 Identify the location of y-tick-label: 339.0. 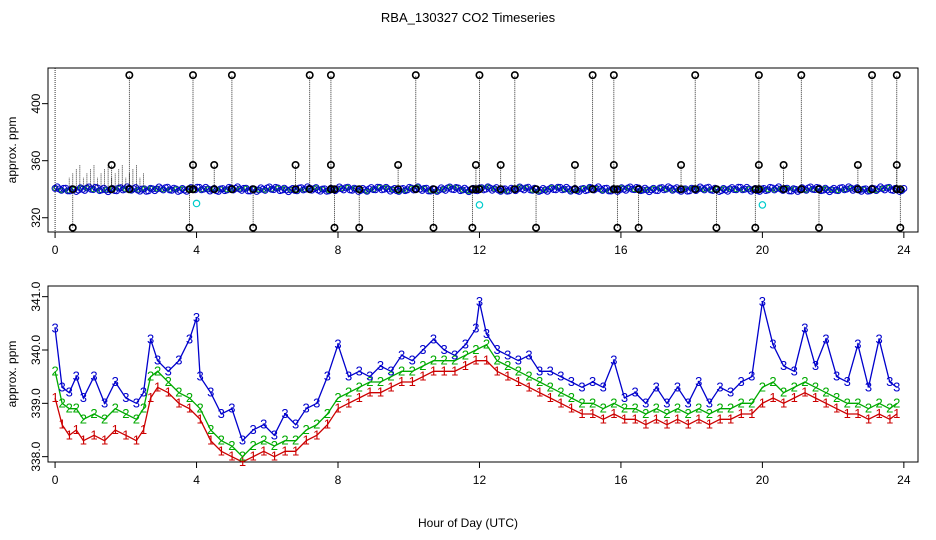
(36, 403).